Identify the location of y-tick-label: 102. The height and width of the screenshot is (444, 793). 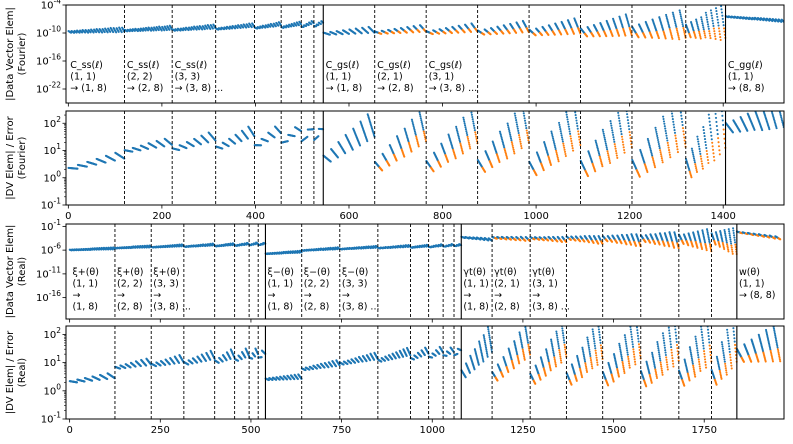
(52, 122).